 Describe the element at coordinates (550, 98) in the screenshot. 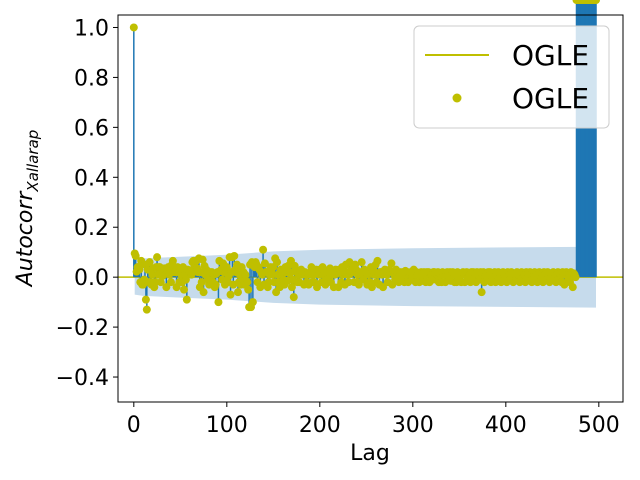

I see `legend-label-marker: OGLE` at that location.